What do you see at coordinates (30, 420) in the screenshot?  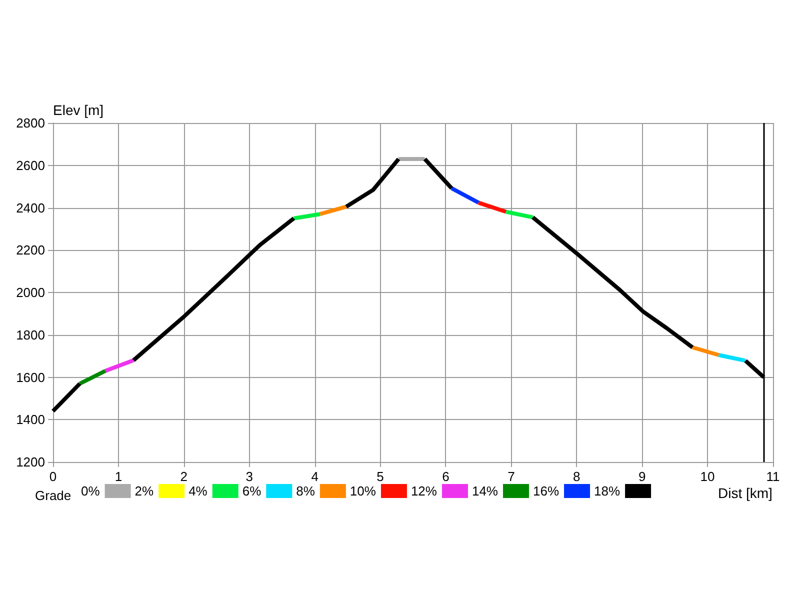 I see `y-tick-label: 1400` at bounding box center [30, 420].